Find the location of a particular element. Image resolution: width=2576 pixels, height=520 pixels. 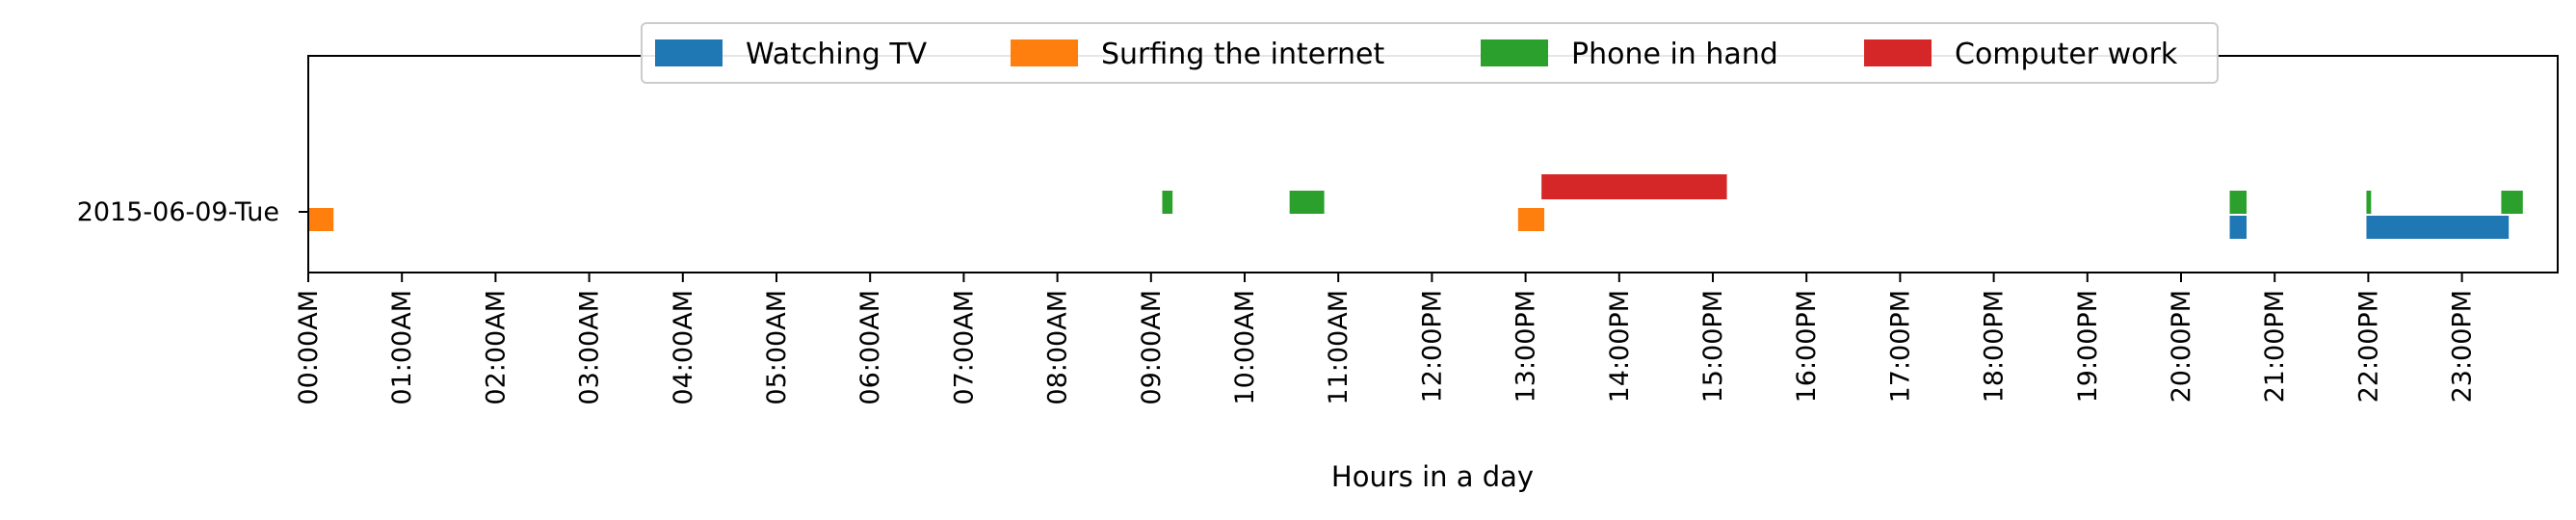

bars-layer is located at coordinates (1416, 206).